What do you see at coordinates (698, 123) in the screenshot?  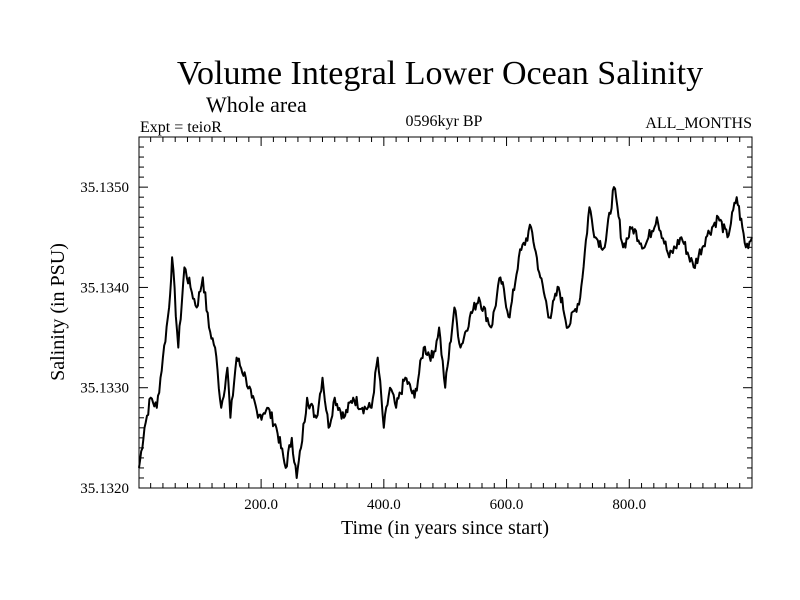 I see `months-label: ALL_MONTHS` at bounding box center [698, 123].